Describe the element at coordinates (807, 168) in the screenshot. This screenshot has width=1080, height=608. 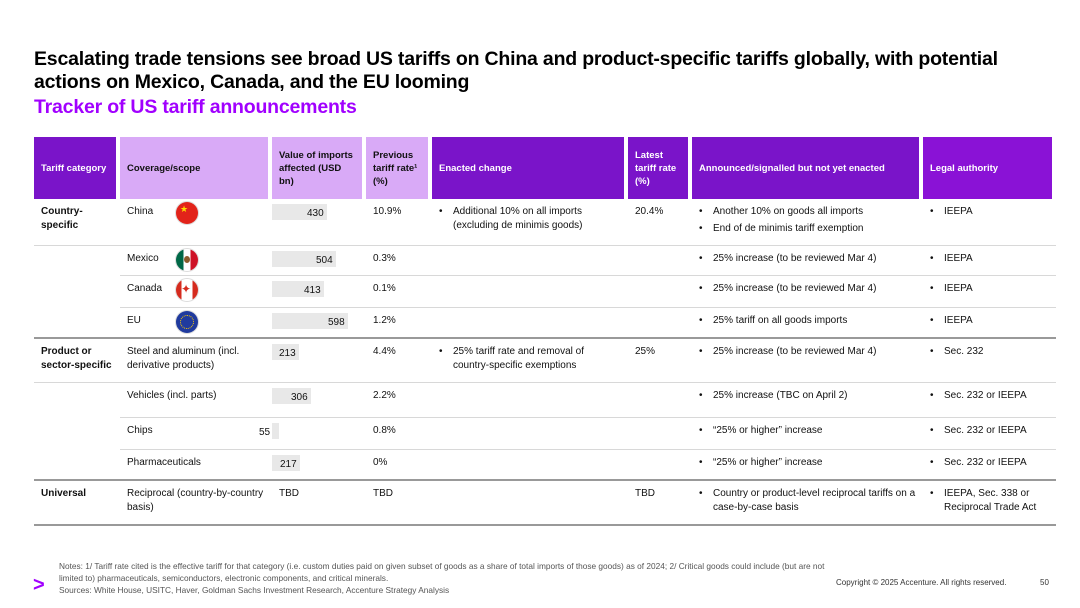
I see `header-announced: Announced/signalled but not yet enacted` at that location.